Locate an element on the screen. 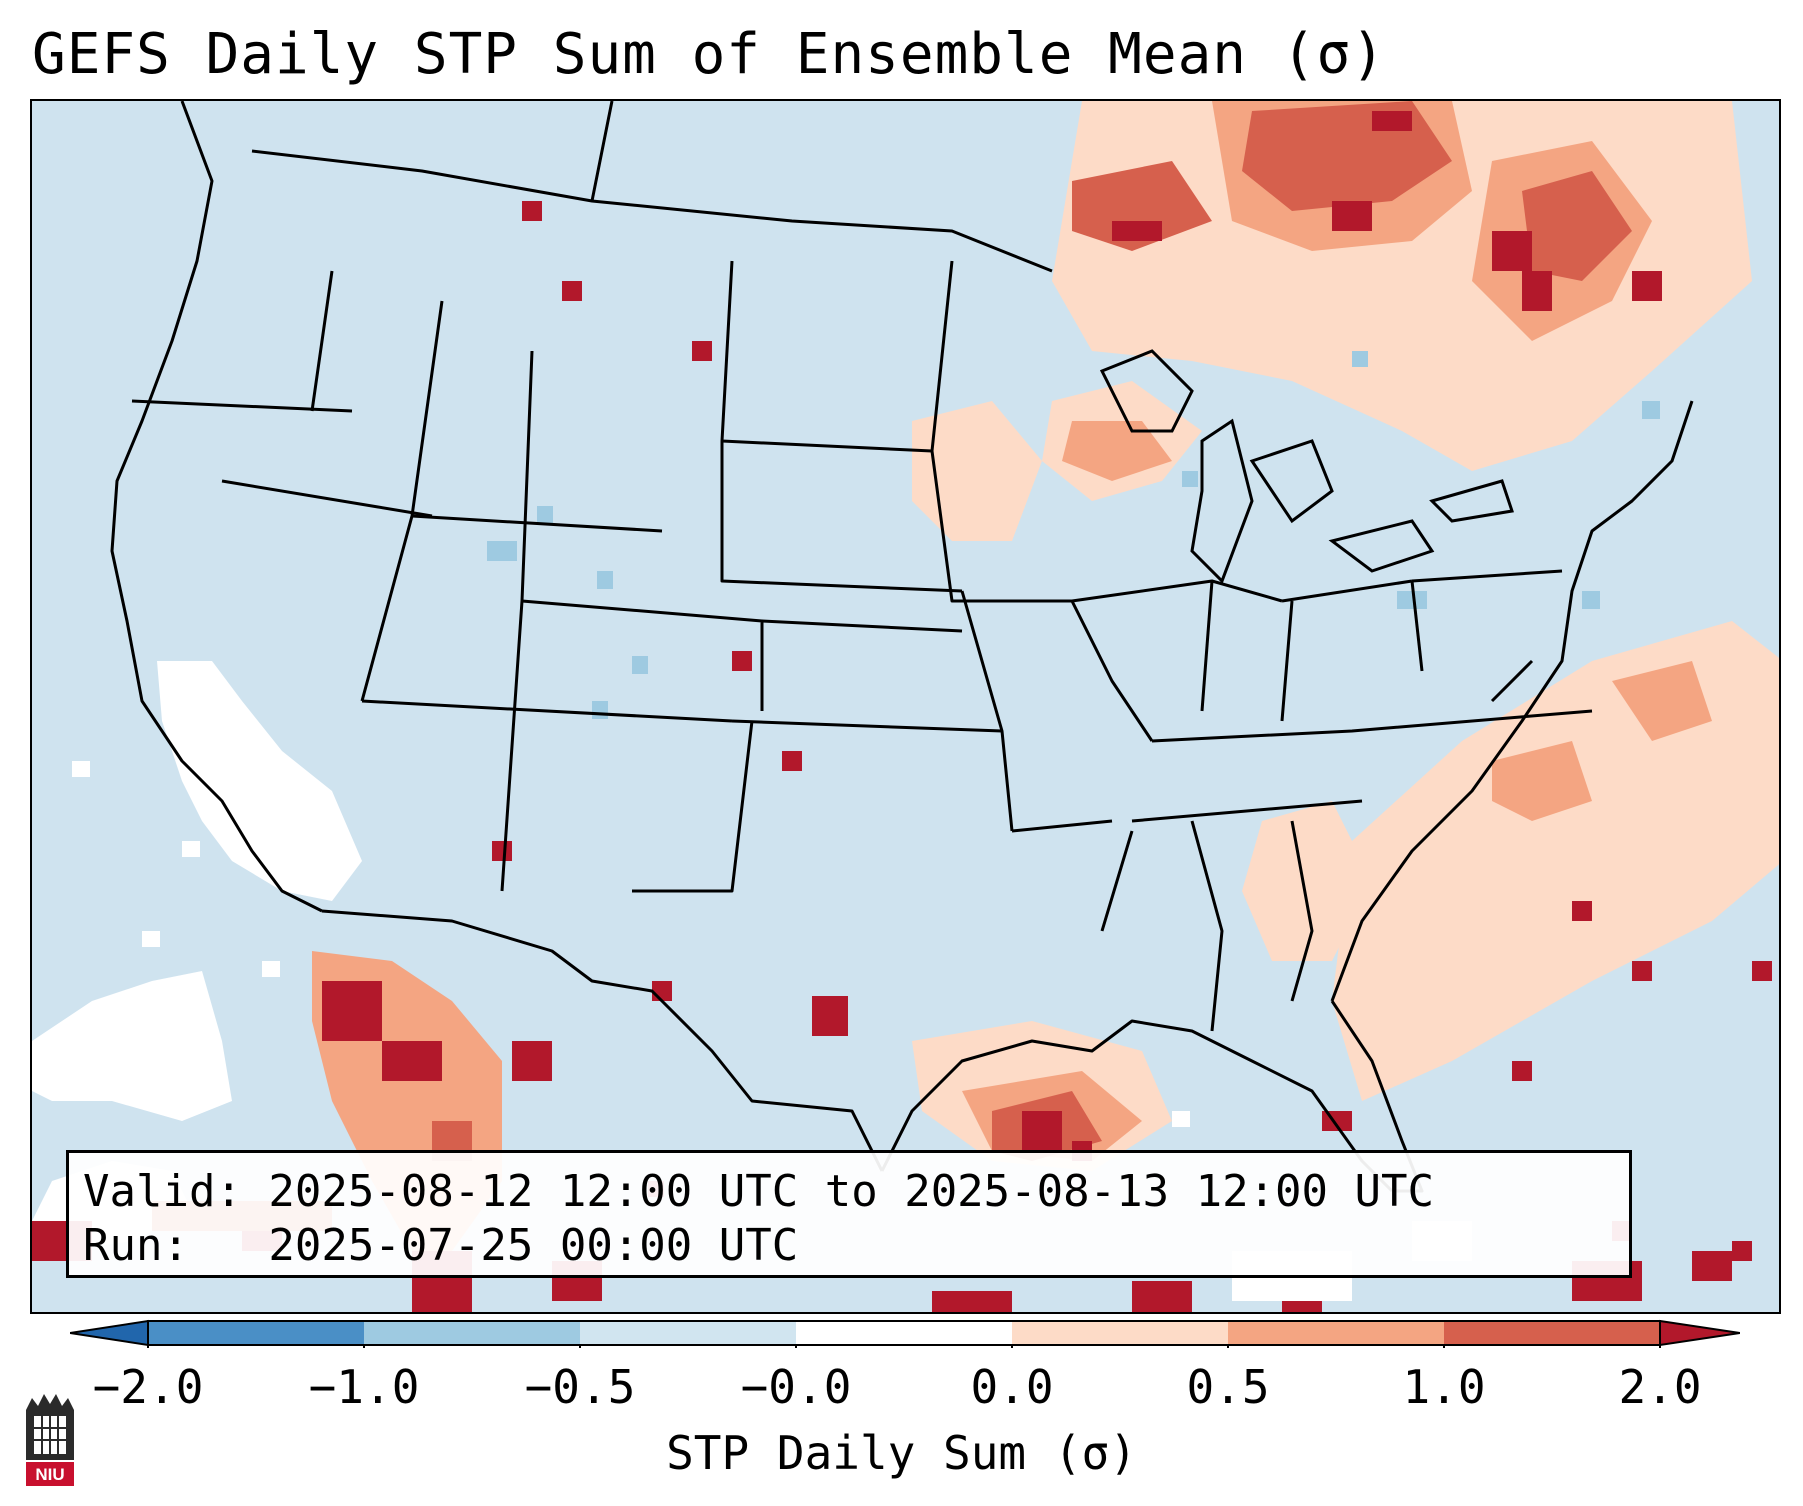 This screenshot has width=1803, height=1506. colorbar-tick-label: 0.5 is located at coordinates (1228, 1387).